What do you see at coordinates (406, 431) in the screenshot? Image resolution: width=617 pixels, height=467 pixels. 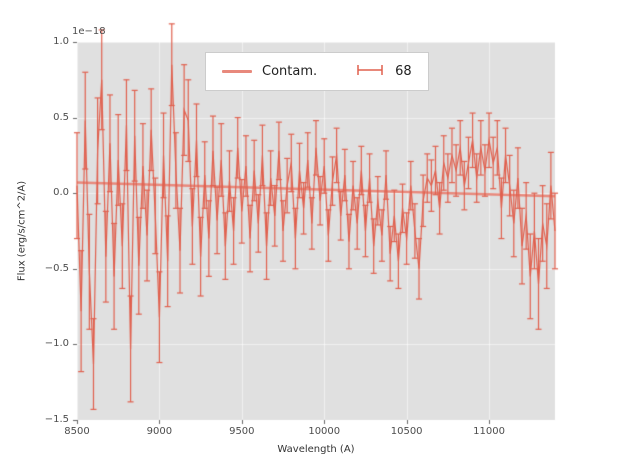 I see `x-tick-label: 10500` at bounding box center [406, 431].